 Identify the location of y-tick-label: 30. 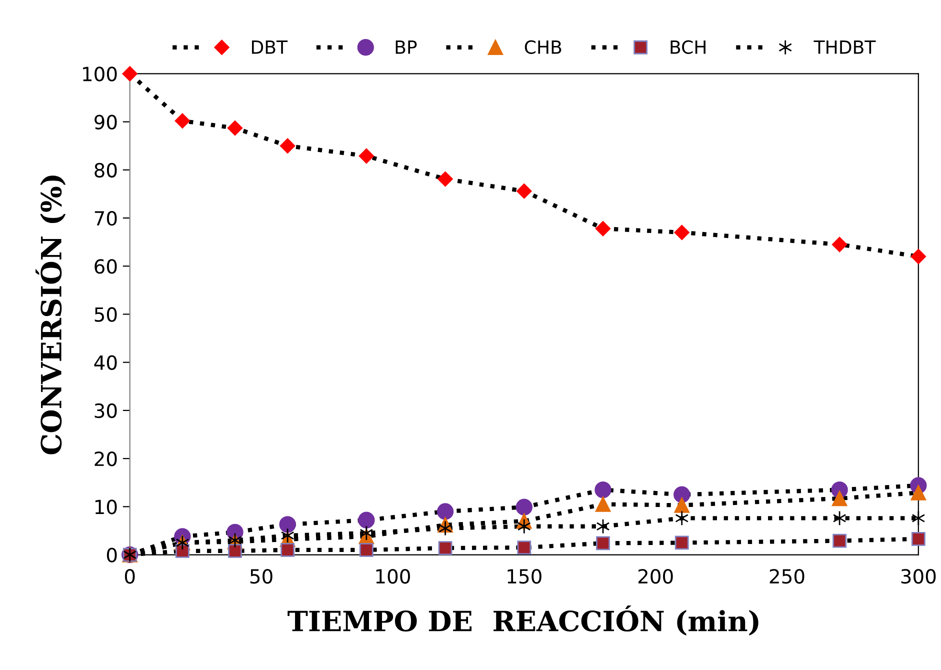
(105, 410).